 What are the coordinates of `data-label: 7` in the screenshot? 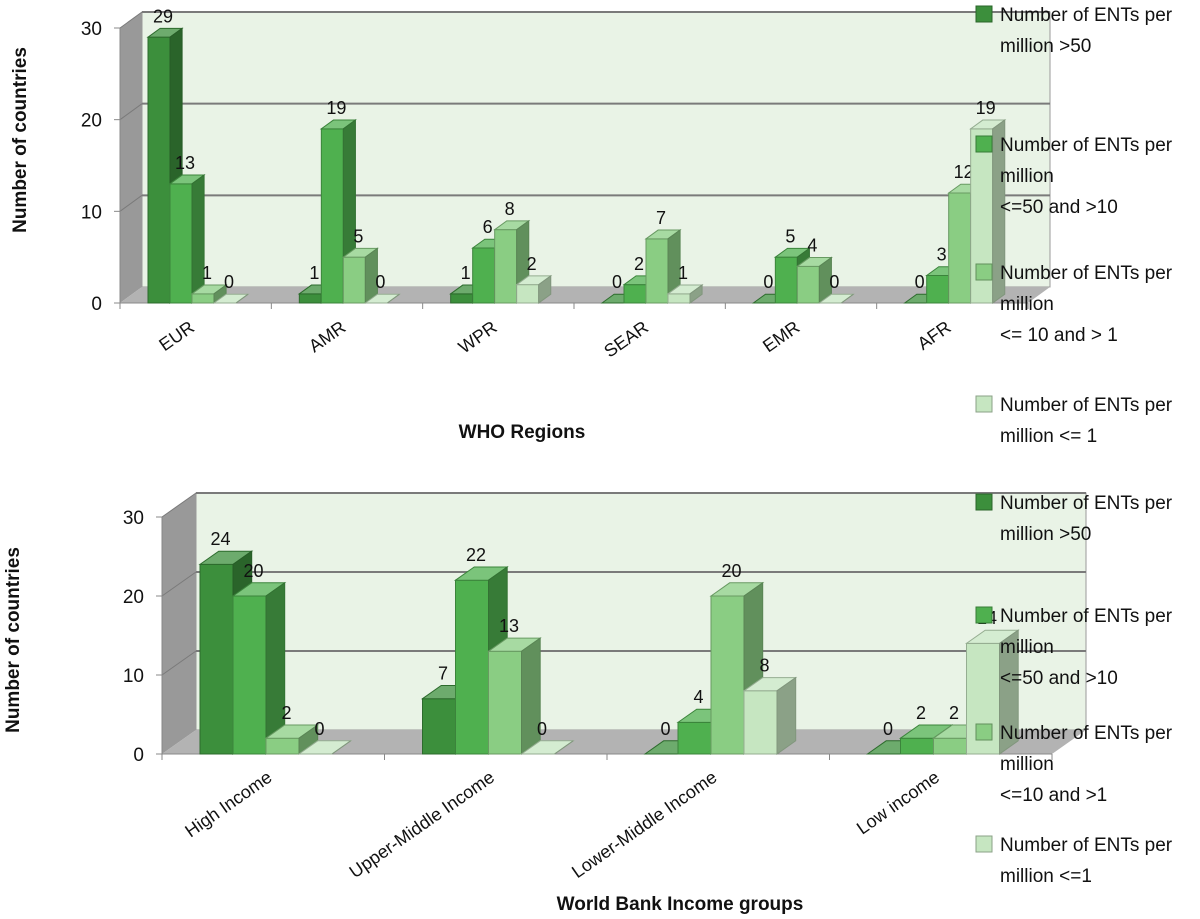 It's located at (661, 218).